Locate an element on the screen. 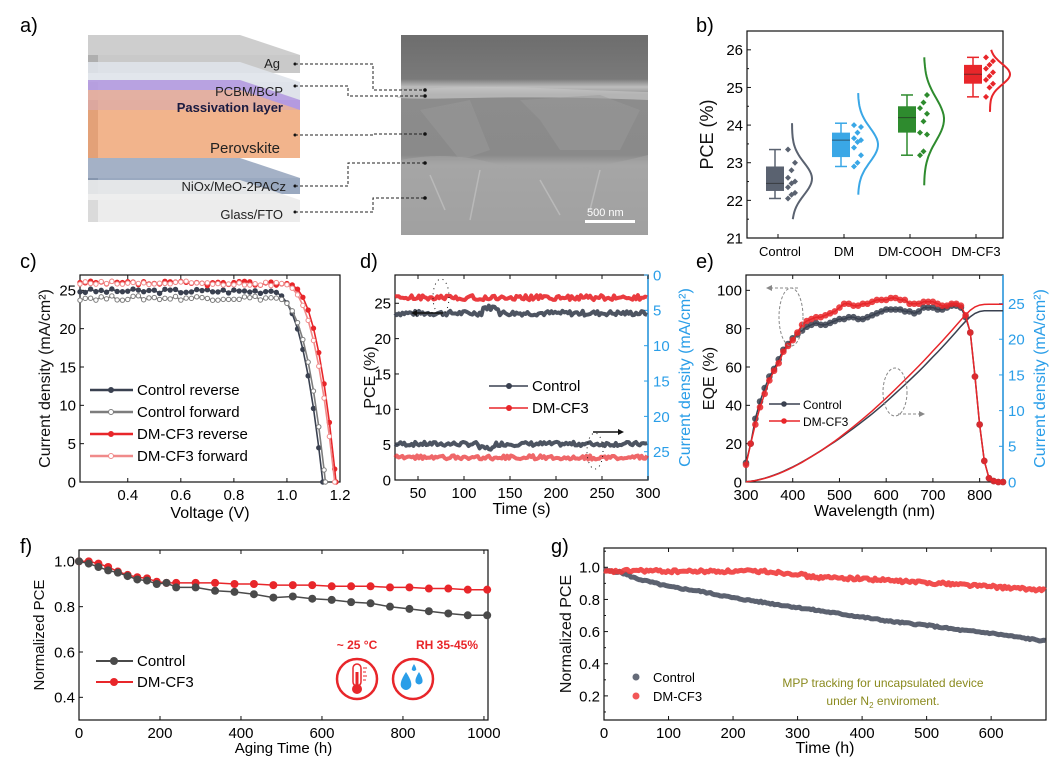 The height and width of the screenshot is (768, 1060). y-tick-label: 0.8 is located at coordinates (64, 607).